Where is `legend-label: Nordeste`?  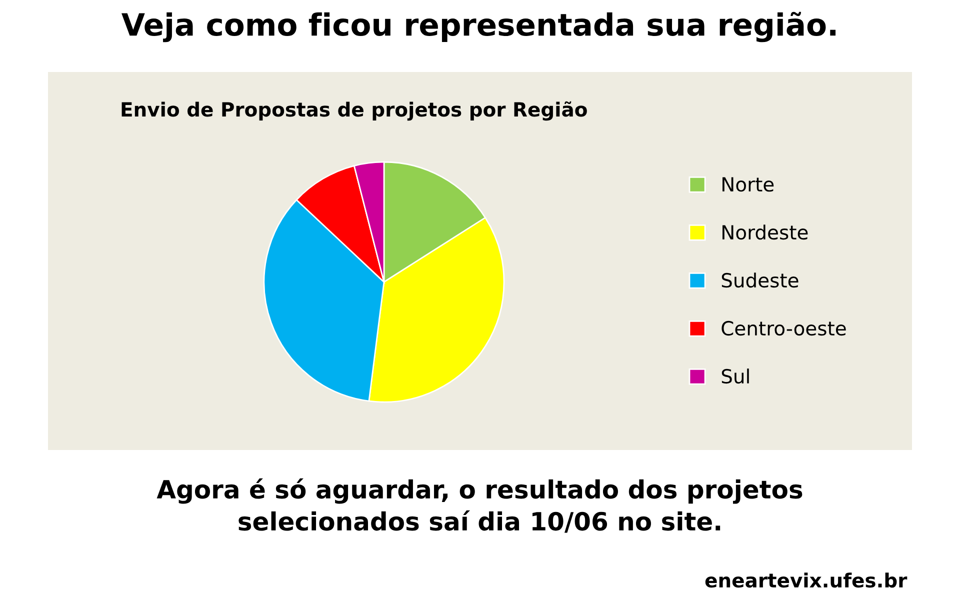 legend-label: Nordeste is located at coordinates (765, 232).